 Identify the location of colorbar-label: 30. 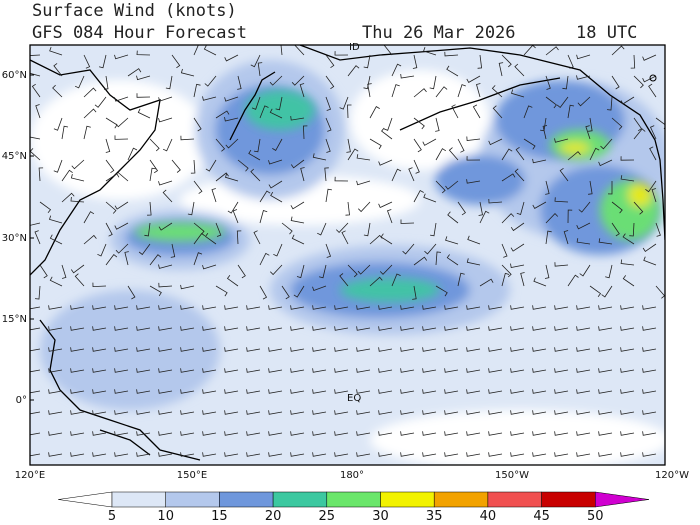
(380, 516).